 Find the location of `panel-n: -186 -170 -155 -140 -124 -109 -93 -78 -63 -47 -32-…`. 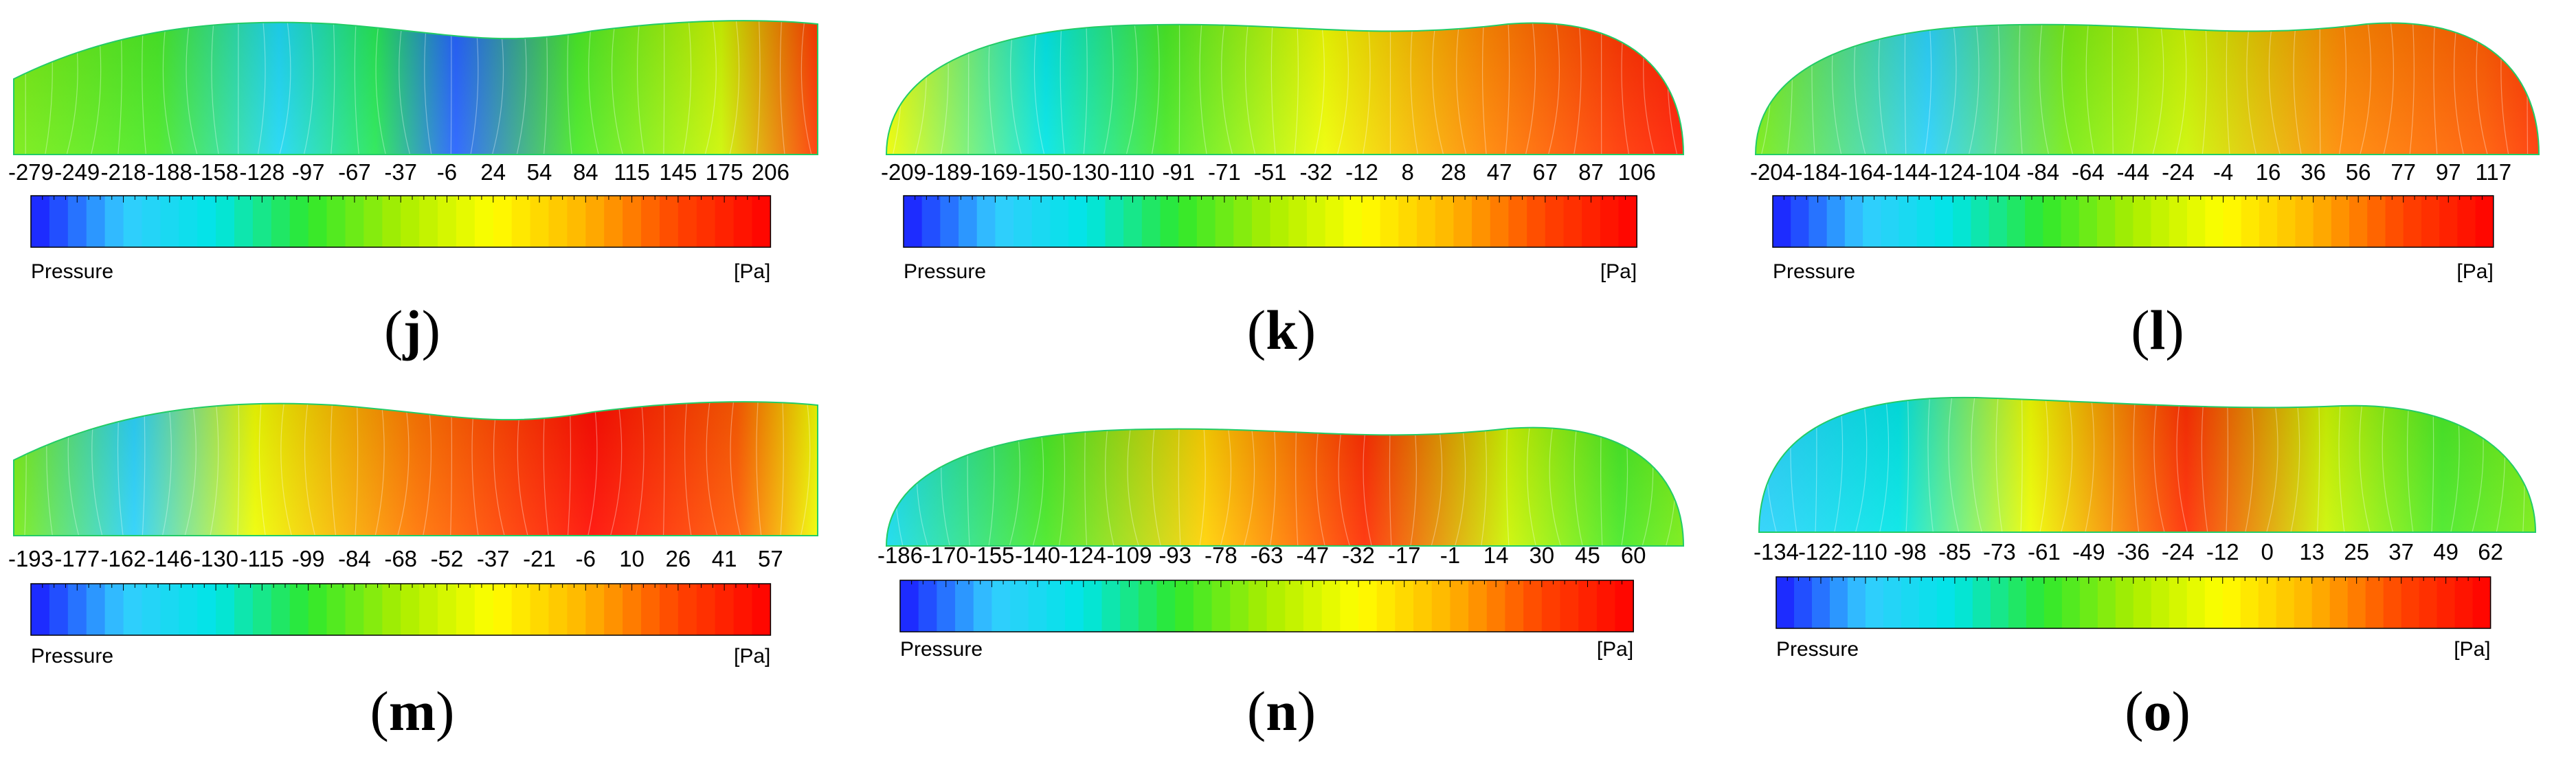

panel-n: -186 -170 -155 -140 -124 -109 -93 -78 -63 -47 -32-… is located at coordinates (1281, 543).